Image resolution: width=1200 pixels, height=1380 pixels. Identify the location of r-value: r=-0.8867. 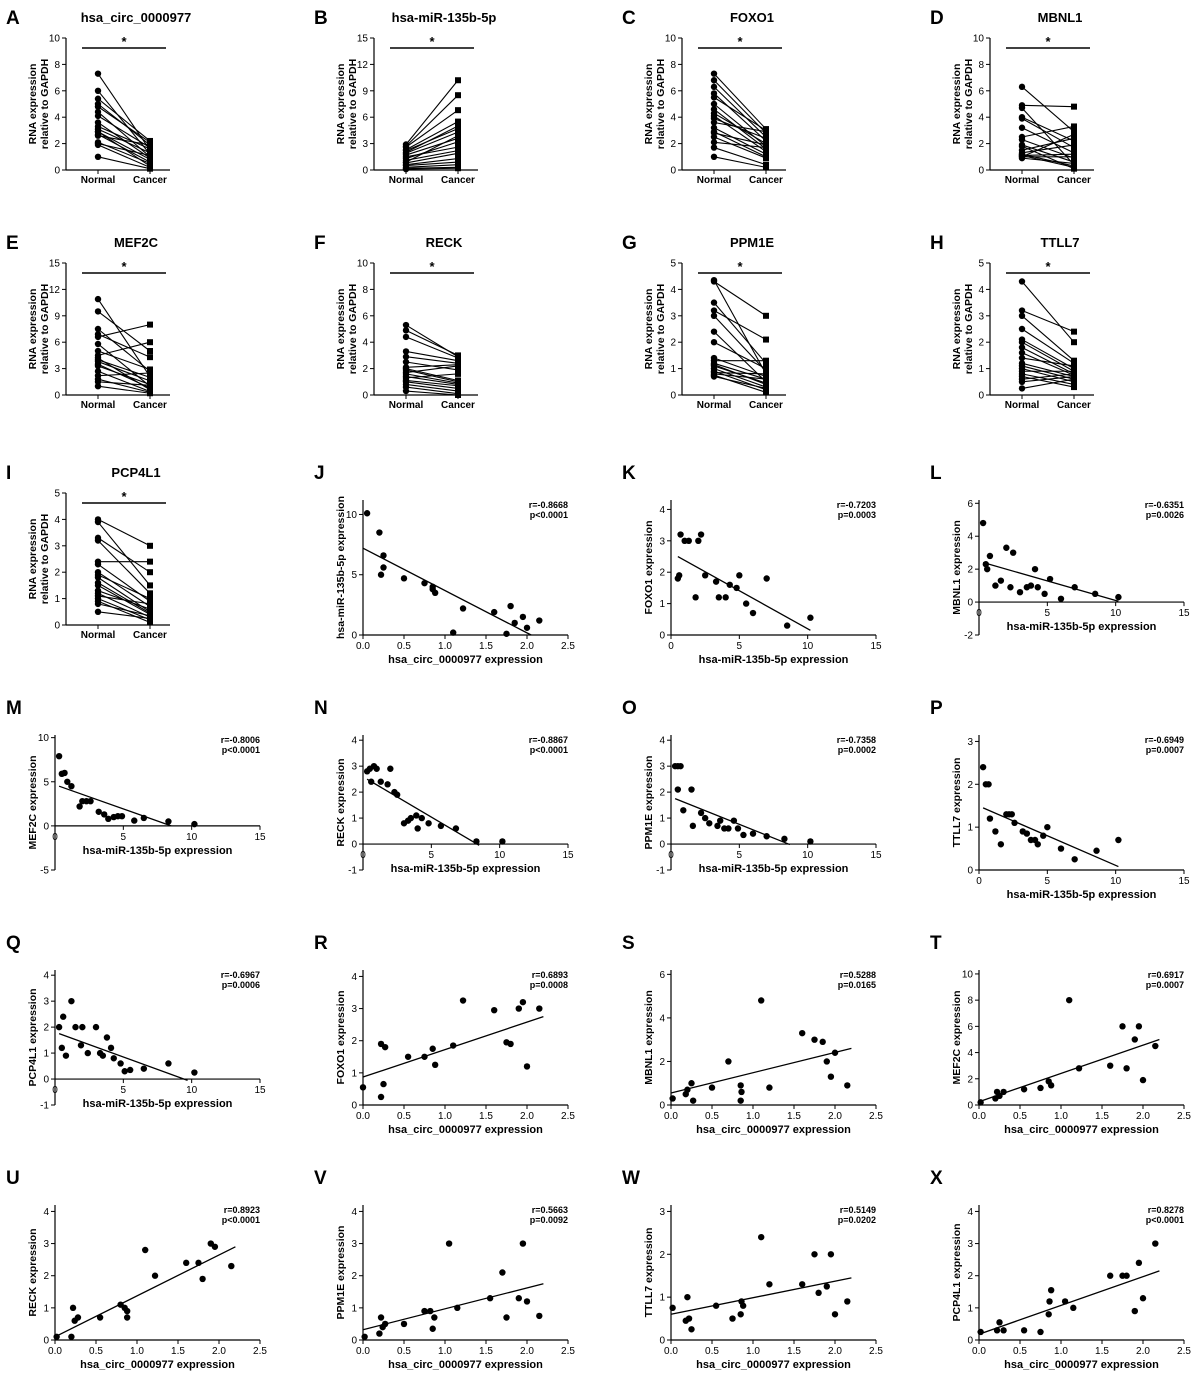
(548, 740).